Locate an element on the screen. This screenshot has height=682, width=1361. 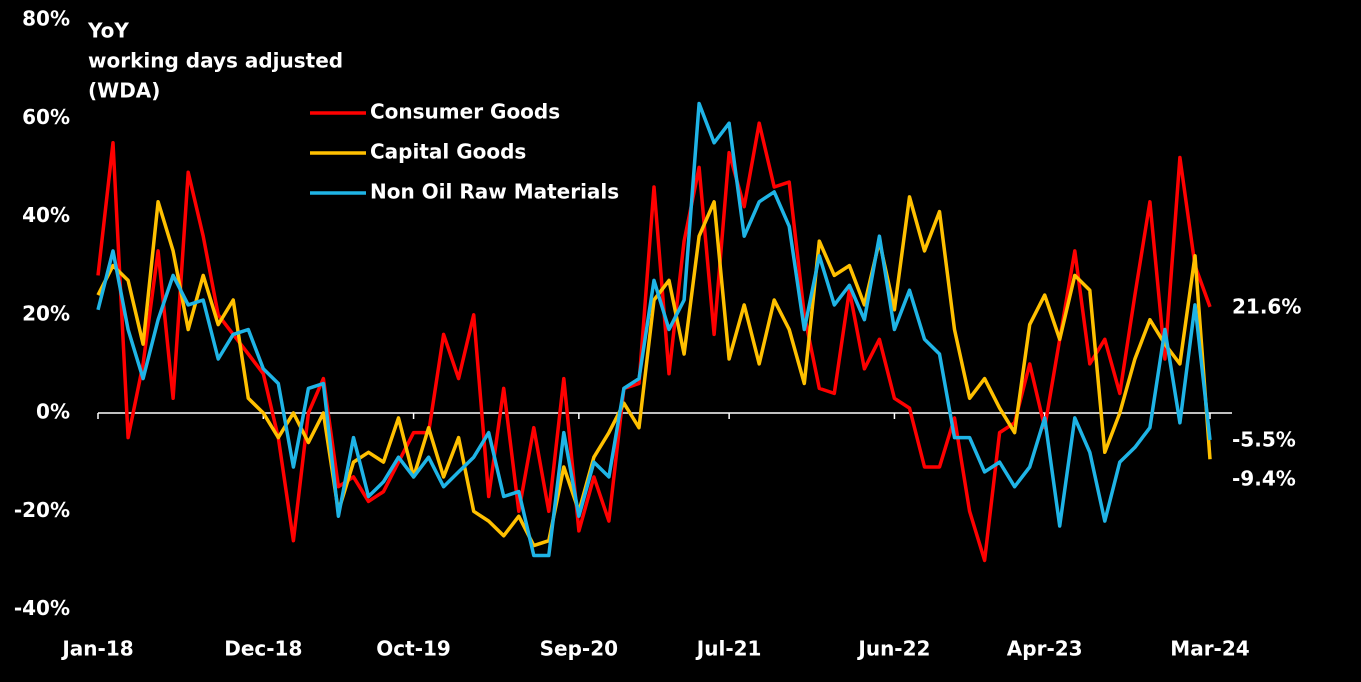
end-label: -5.5% is located at coordinates (1264, 440).